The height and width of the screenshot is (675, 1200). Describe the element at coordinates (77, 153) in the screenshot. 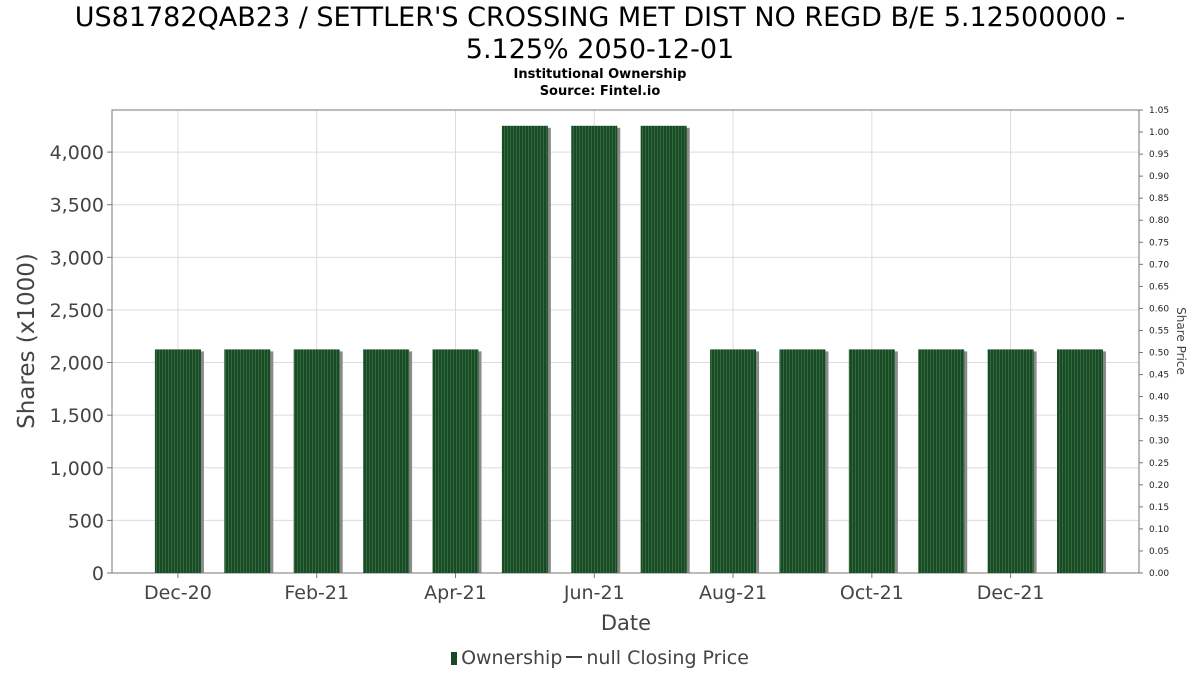

I see `y-tick-label: 4,000` at that location.